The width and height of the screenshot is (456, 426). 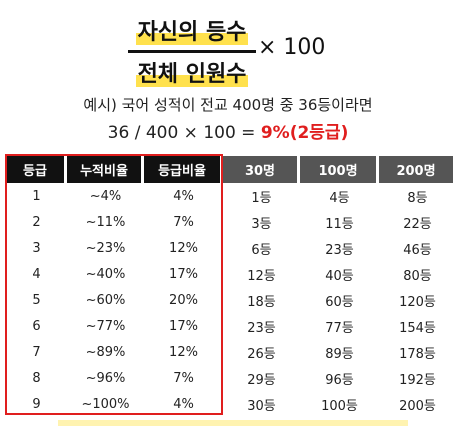 I want to click on header-grade: 등급, so click(x=36, y=169).